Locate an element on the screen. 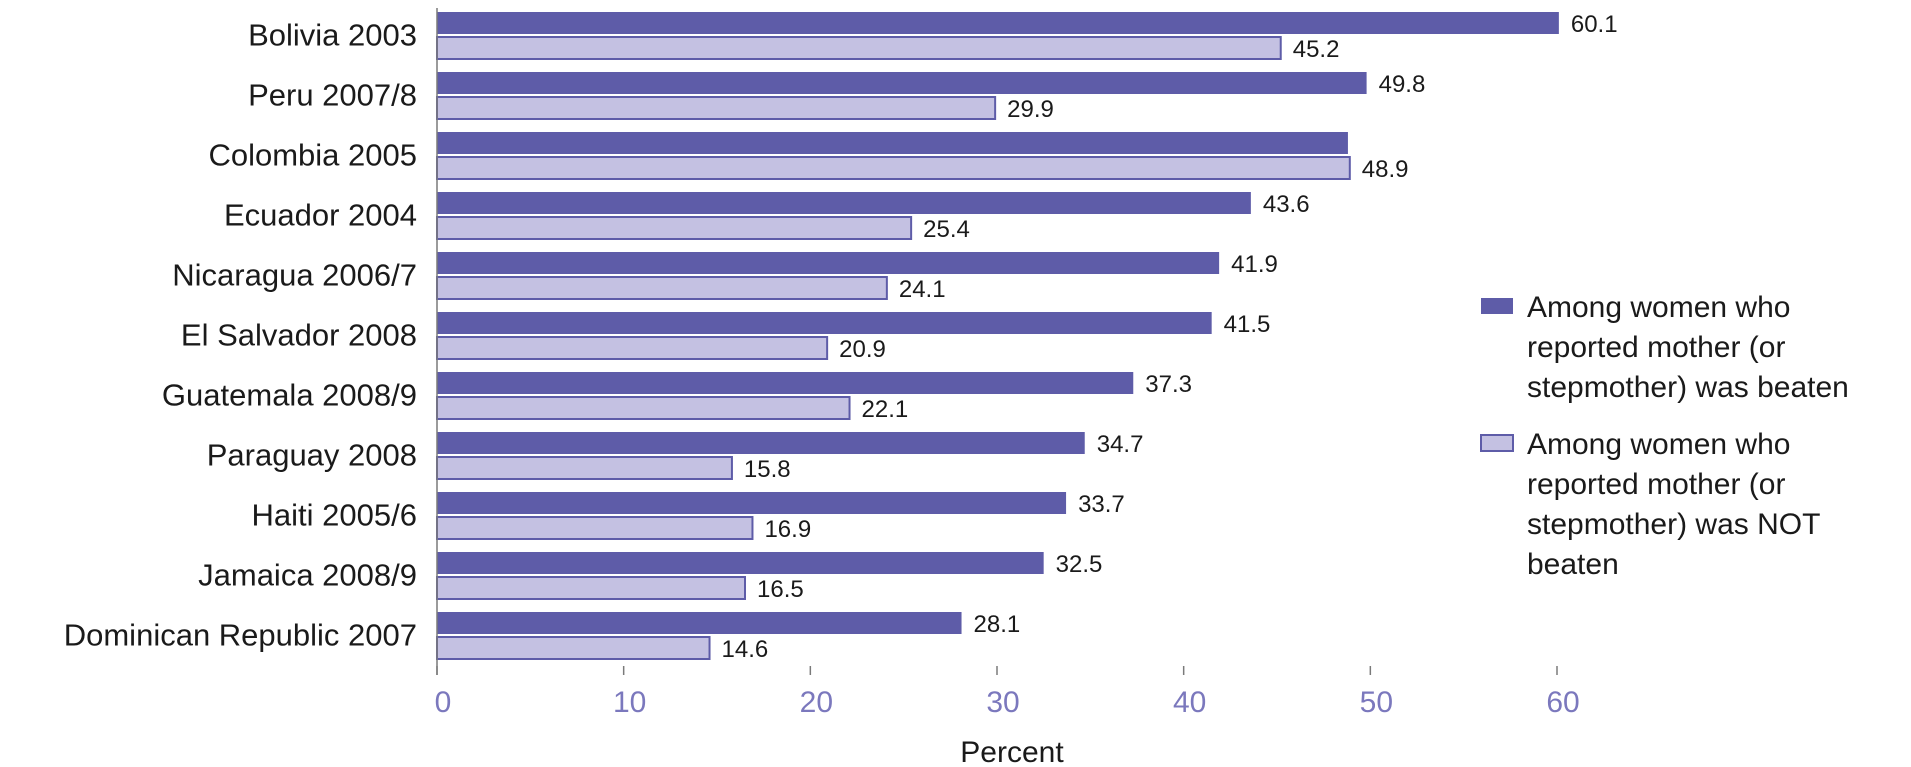 The width and height of the screenshot is (1911, 767). data-label: 49.8 is located at coordinates (1402, 84).